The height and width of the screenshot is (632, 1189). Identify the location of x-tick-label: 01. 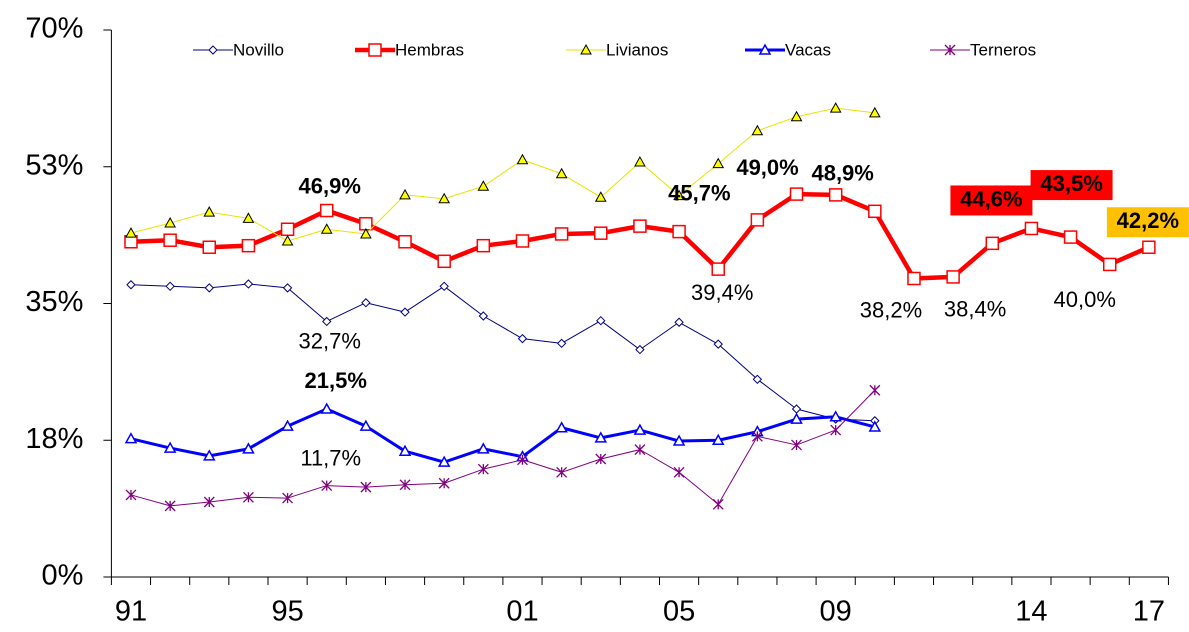
(522, 612).